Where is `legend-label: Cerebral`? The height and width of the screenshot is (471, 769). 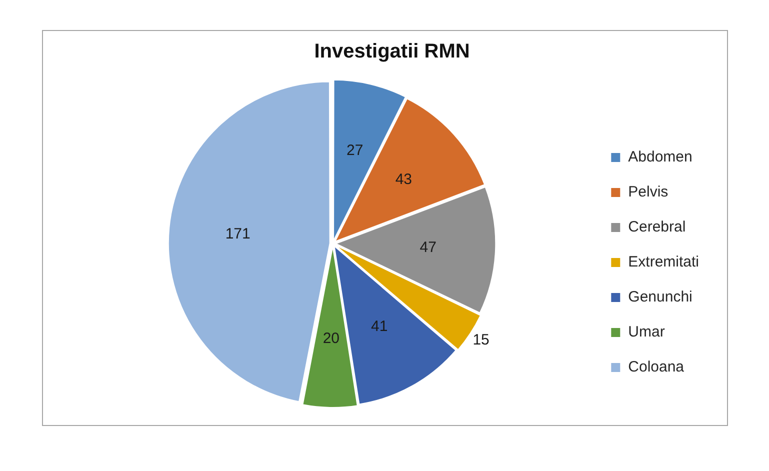 legend-label: Cerebral is located at coordinates (657, 227).